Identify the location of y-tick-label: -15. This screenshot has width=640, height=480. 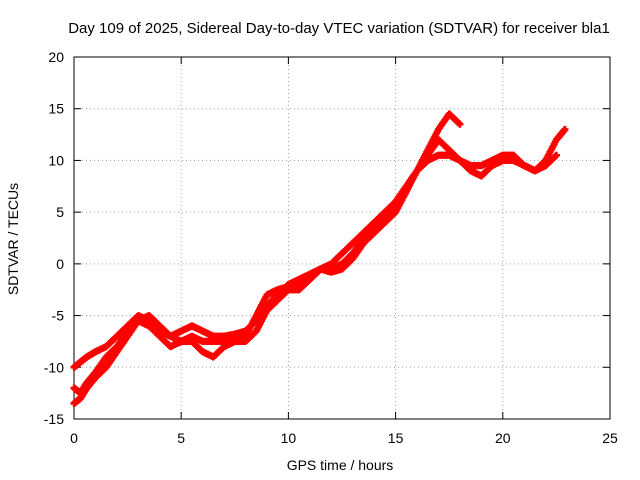
(54, 419).